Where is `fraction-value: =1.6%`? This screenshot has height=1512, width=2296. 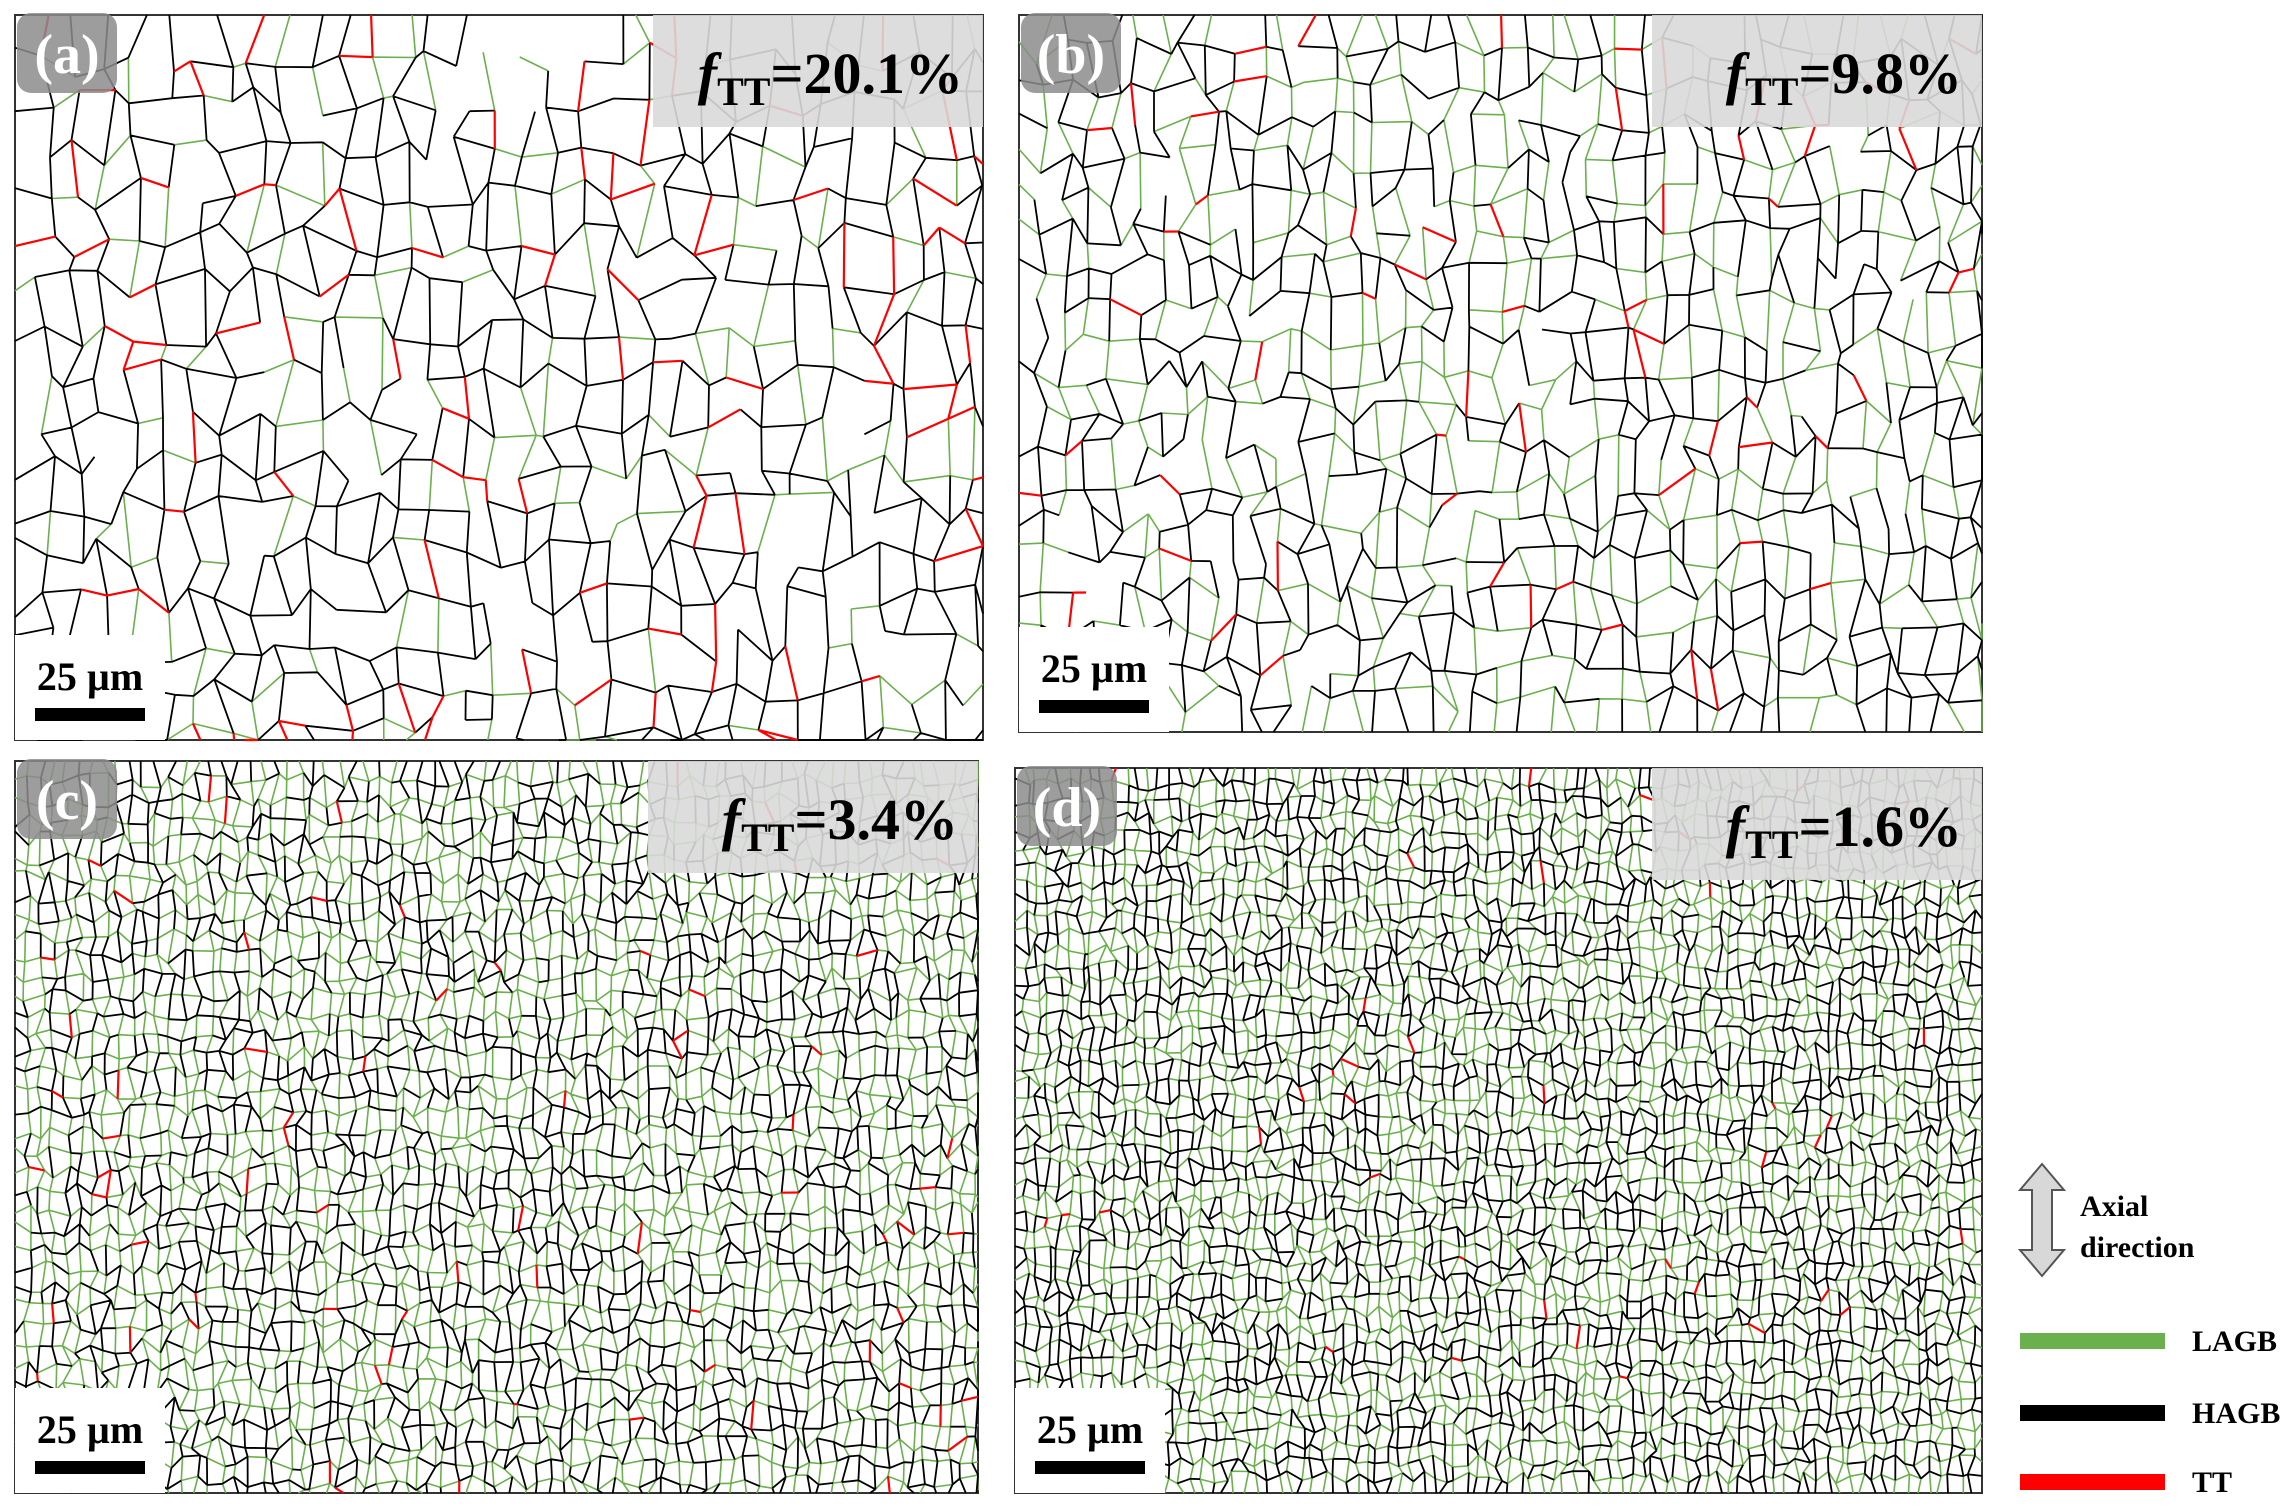
fraction-value: =1.6% is located at coordinates (1880, 826).